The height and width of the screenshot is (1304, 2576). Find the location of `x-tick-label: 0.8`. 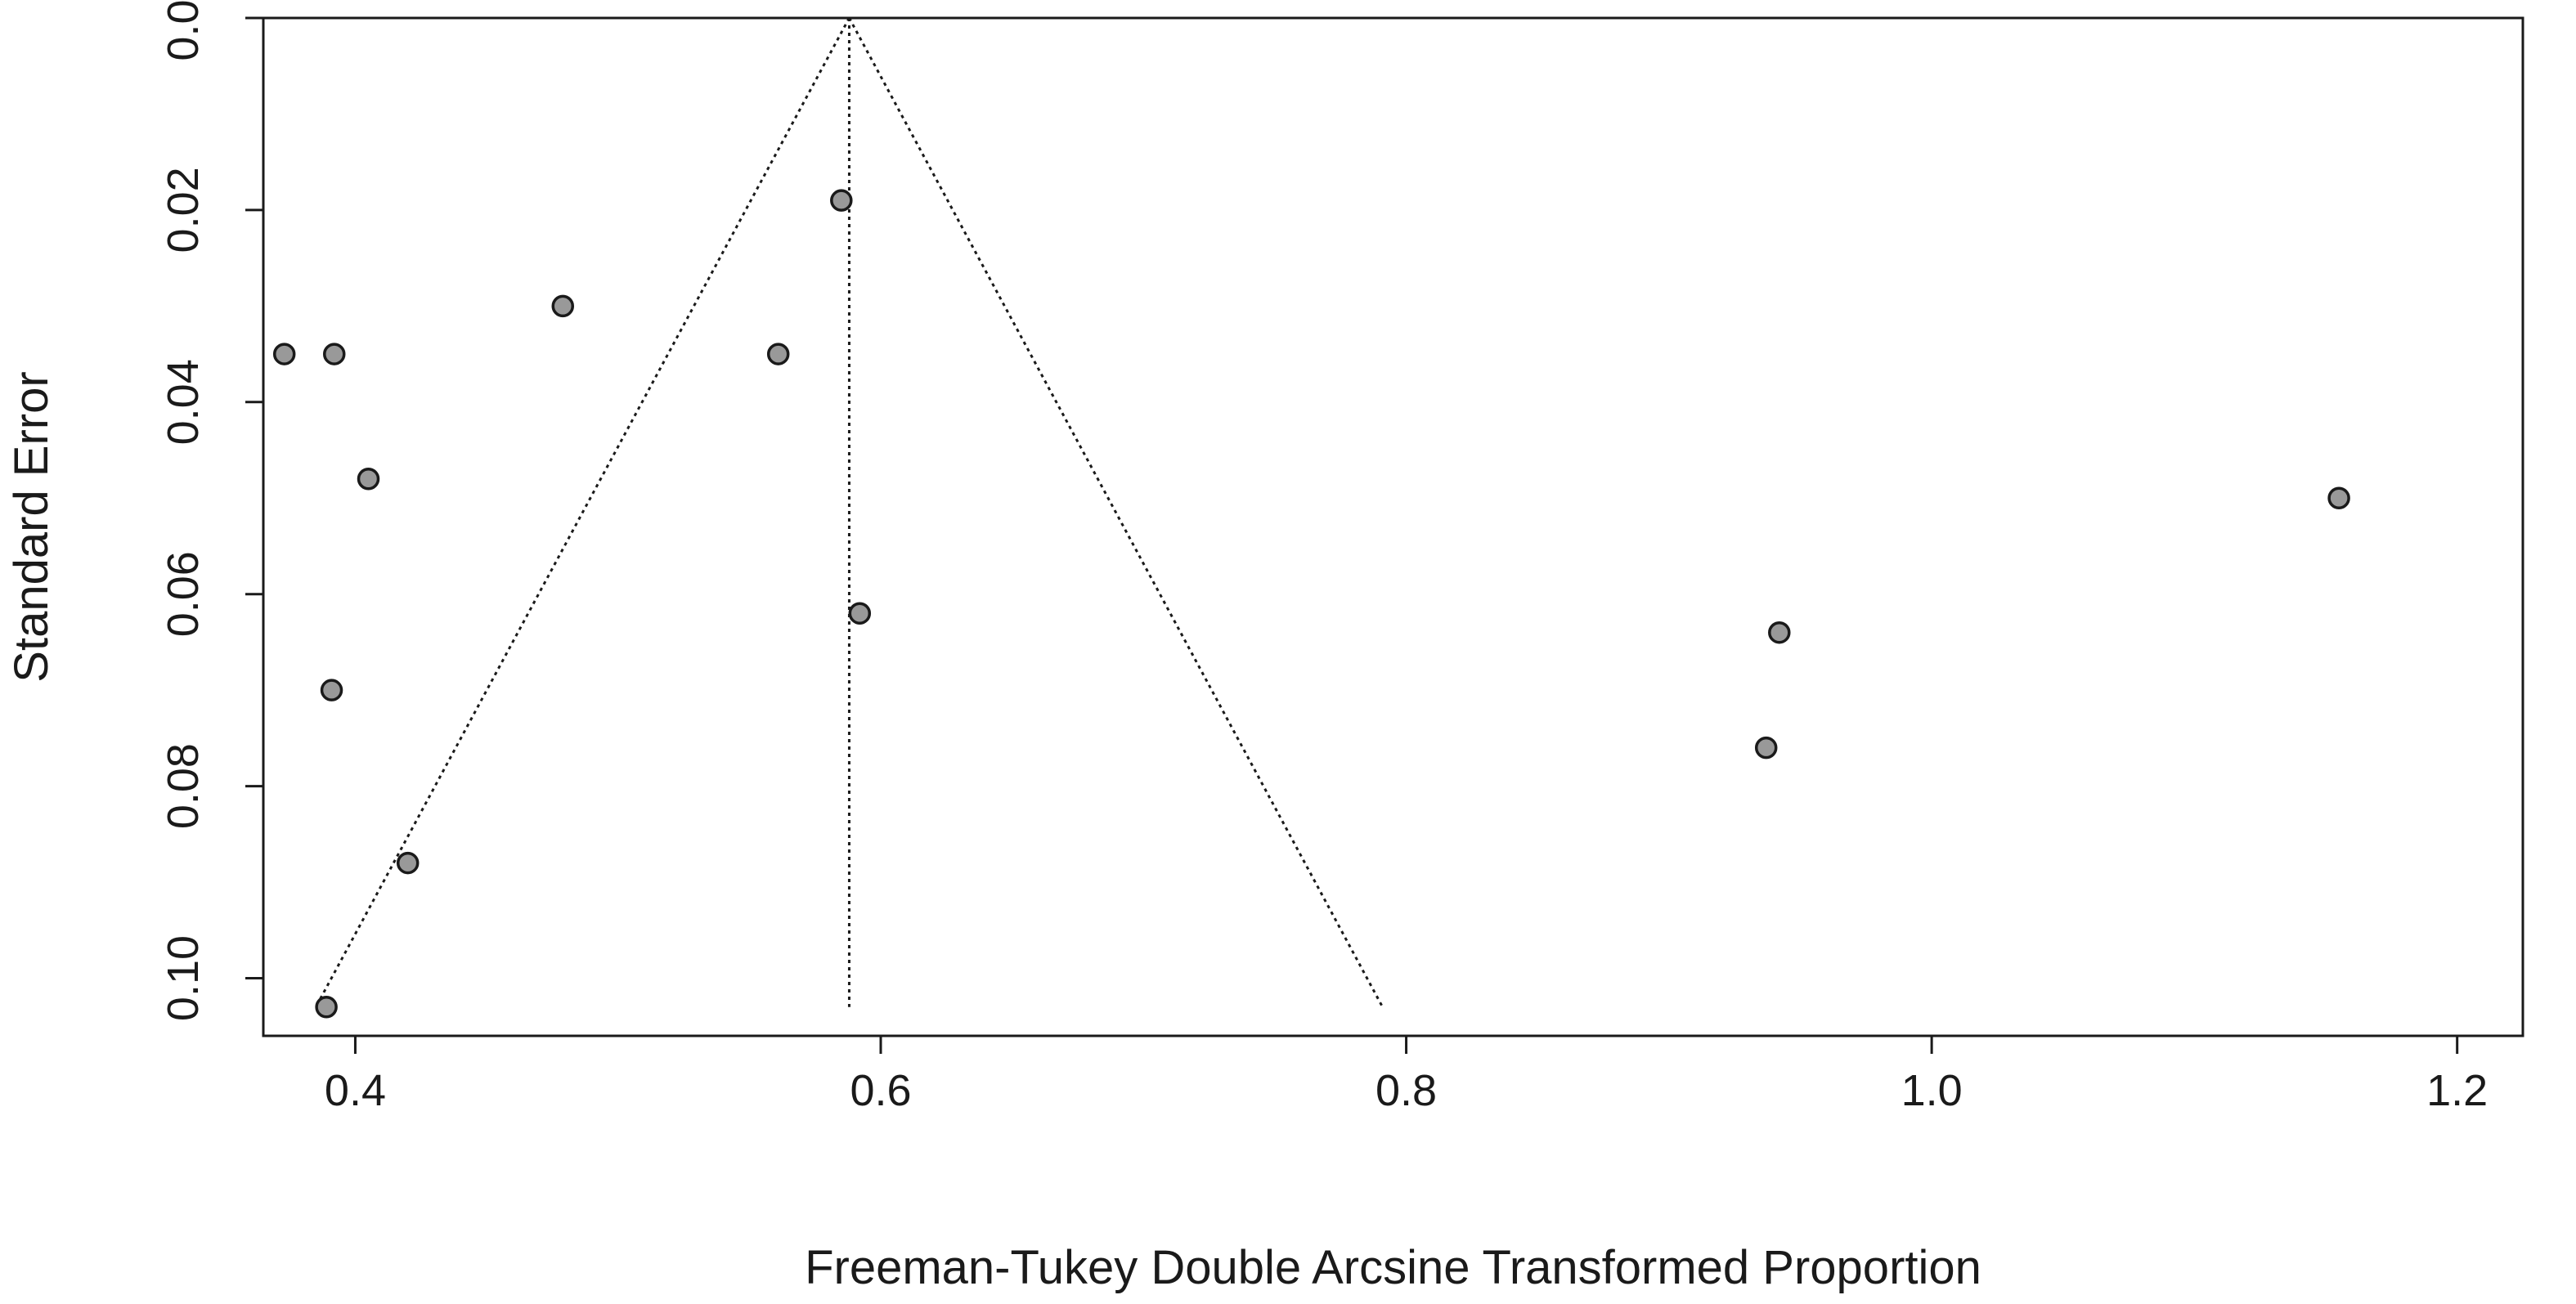

x-tick-label: 0.8 is located at coordinates (1406, 1090).